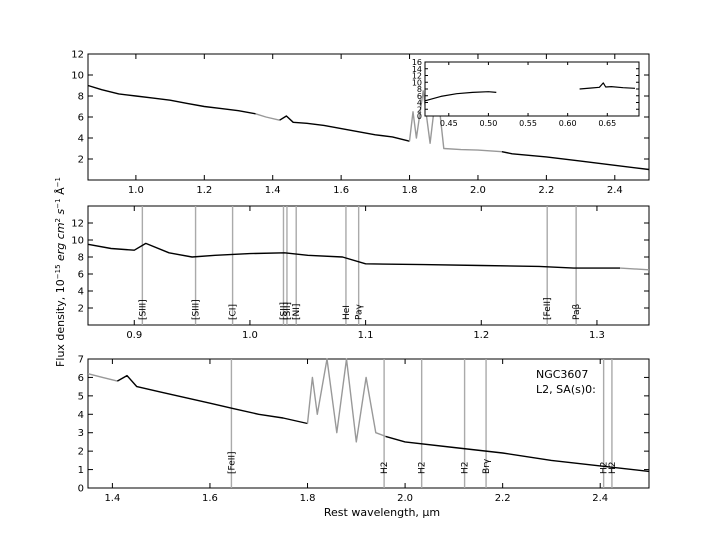 This screenshot has width=720, height=540. I want to click on top-ytick-label-3: 8, so click(81, 97).